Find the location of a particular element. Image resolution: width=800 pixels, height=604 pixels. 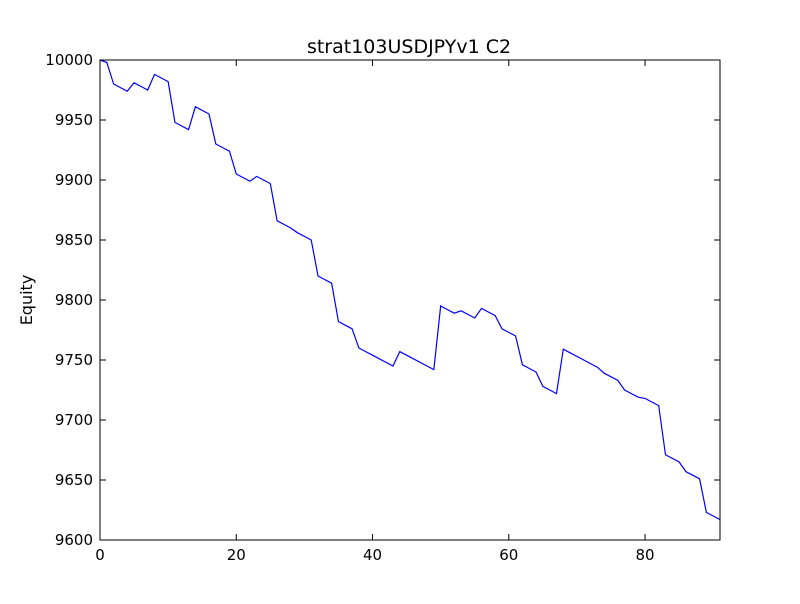

x-tick-label: 80 is located at coordinates (645, 555).